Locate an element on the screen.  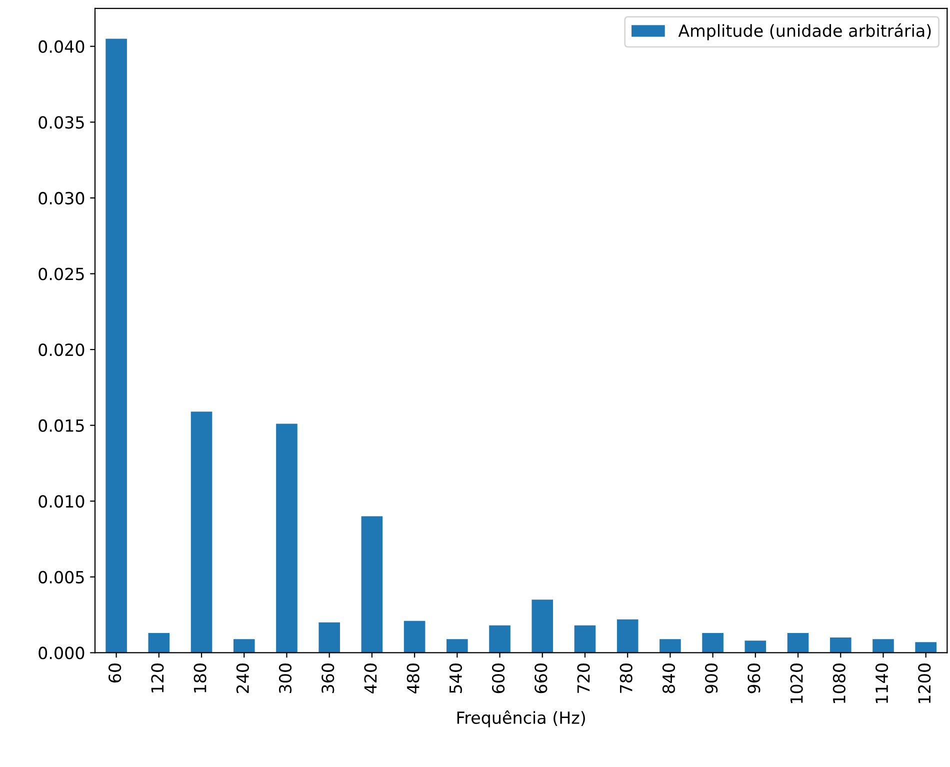
y-tick-label: 0.030 is located at coordinates (61, 198).